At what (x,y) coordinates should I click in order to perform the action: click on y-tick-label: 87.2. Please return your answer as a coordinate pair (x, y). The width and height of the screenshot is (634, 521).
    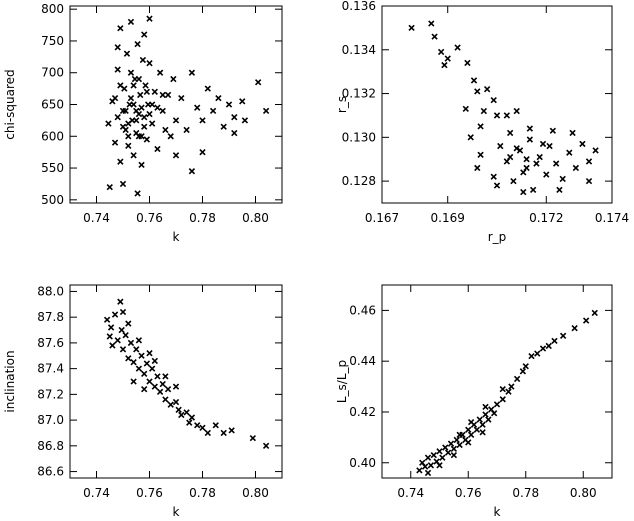
    Looking at the image, I should click on (50, 394).